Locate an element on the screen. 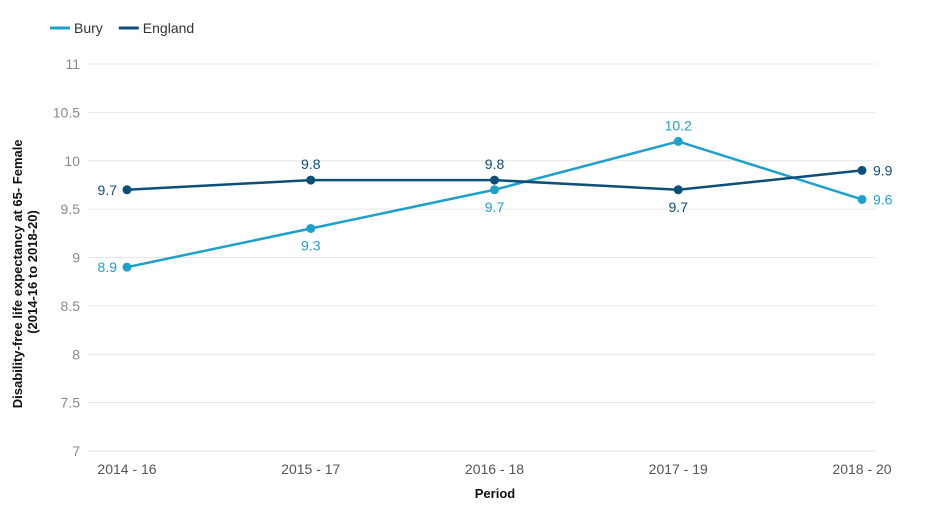 This screenshot has width=940, height=510. x-tick-label: 2015 - 17 is located at coordinates (310, 469).